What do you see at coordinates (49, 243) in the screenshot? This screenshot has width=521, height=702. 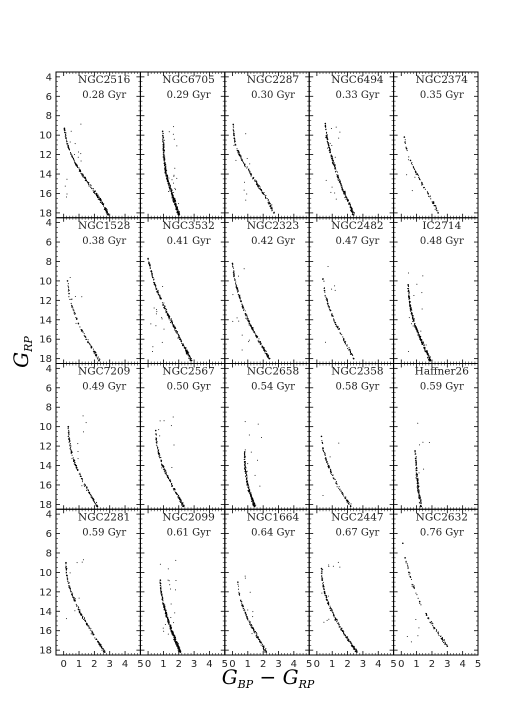 I see `y-tick-label: 6` at bounding box center [49, 243].